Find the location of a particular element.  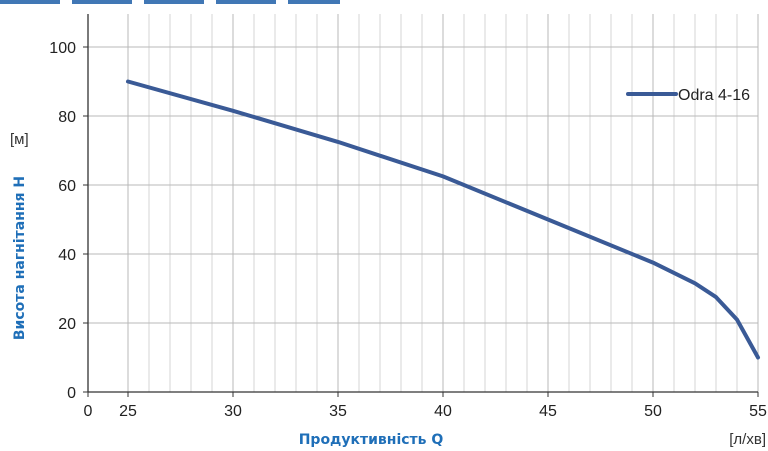

x-axis-unit: [л/хв] is located at coordinates (747, 439).